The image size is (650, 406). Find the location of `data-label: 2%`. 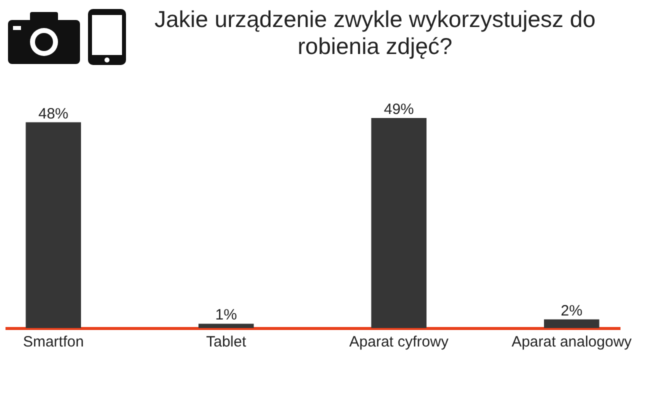

data-label: 2% is located at coordinates (571, 311).